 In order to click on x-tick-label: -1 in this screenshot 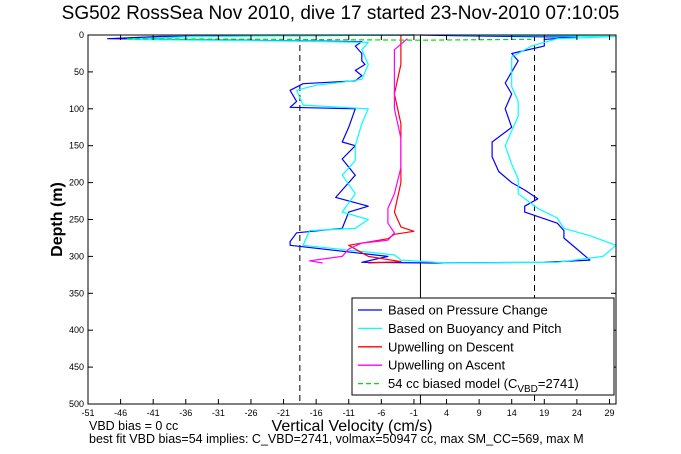, I will do `click(414, 413)`.